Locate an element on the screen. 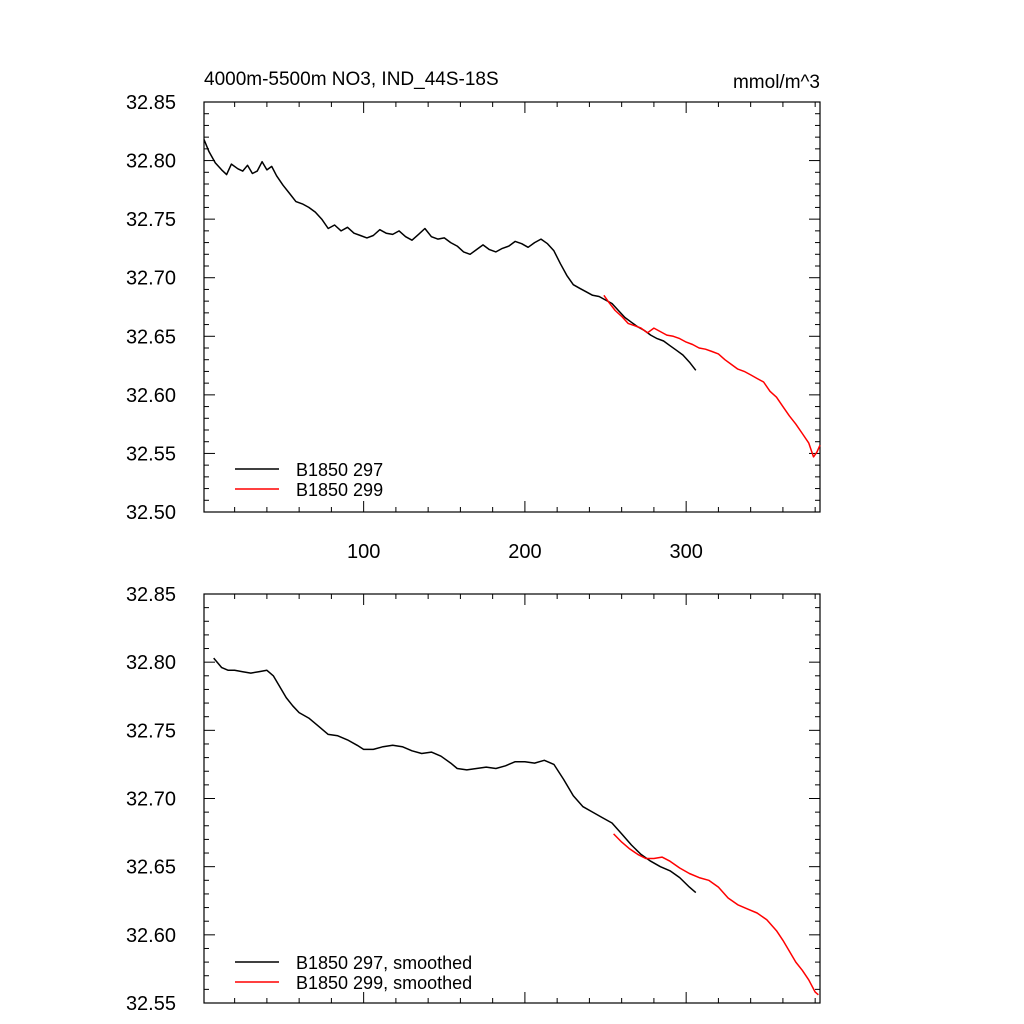 This screenshot has height=1024, width=1024. x-tick-label: 100 is located at coordinates (363, 552).